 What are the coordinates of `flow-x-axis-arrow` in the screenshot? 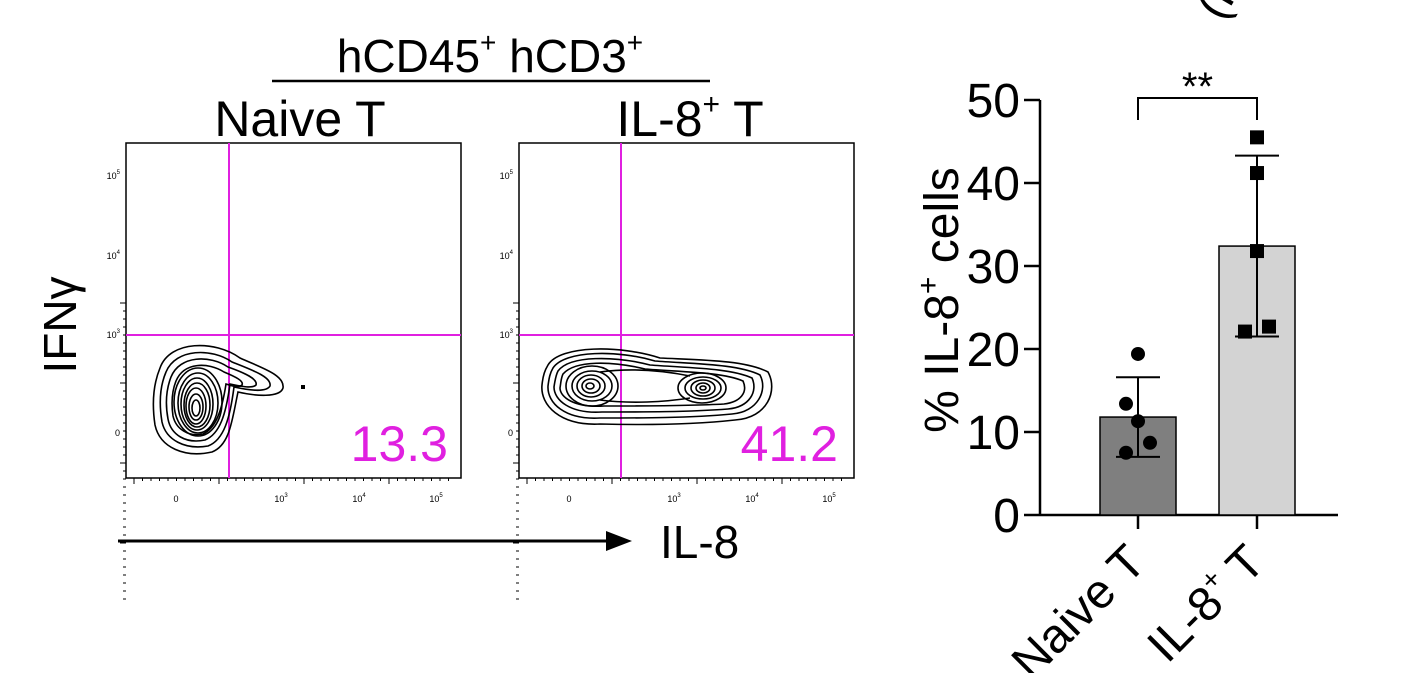 It's located at (375, 541).